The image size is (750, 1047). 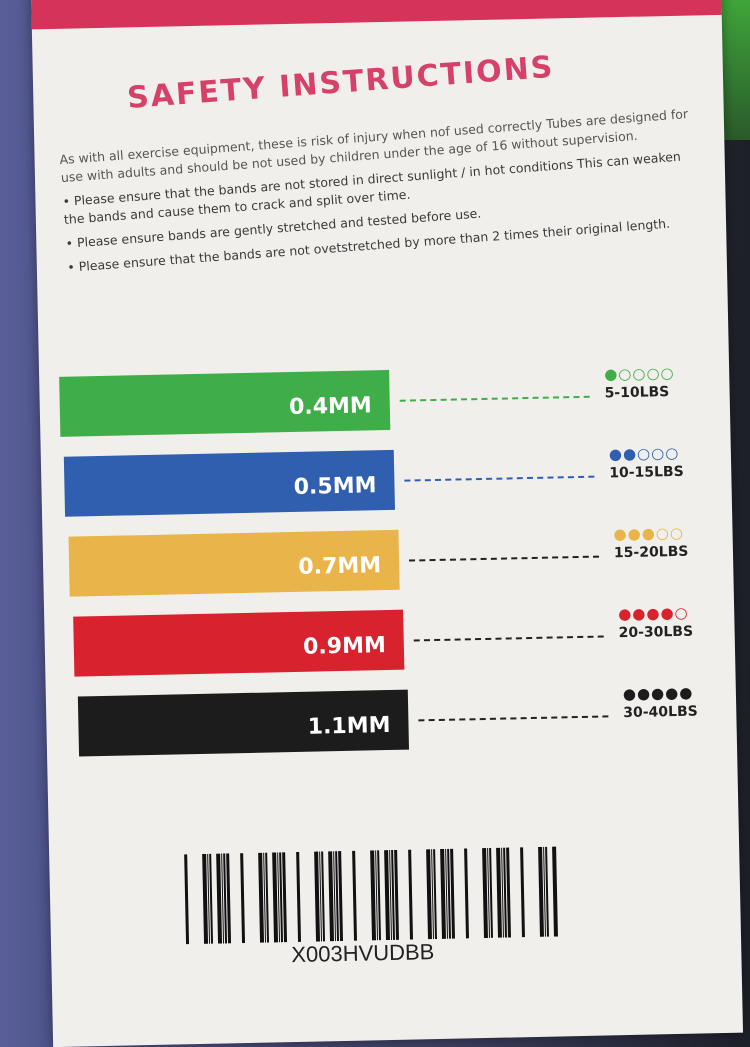 I want to click on barcode-text: X003HVUDBB, so click(x=363, y=953).